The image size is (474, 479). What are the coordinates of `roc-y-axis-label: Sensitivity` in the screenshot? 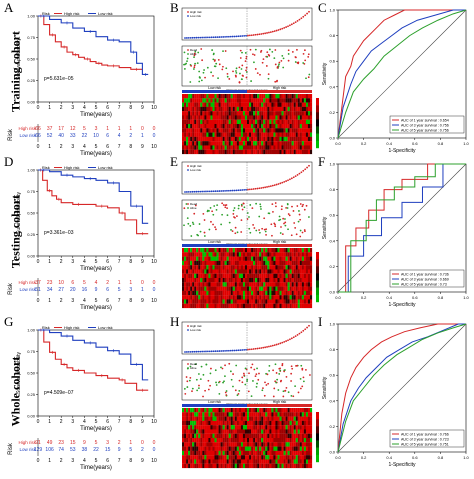 It's located at (325, 227).